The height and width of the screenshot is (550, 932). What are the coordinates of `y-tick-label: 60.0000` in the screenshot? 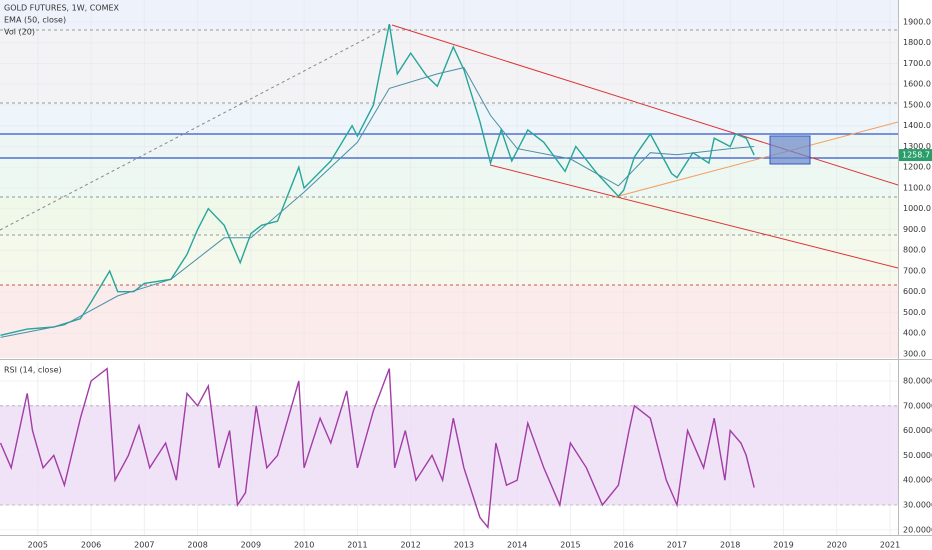 It's located at (917, 430).